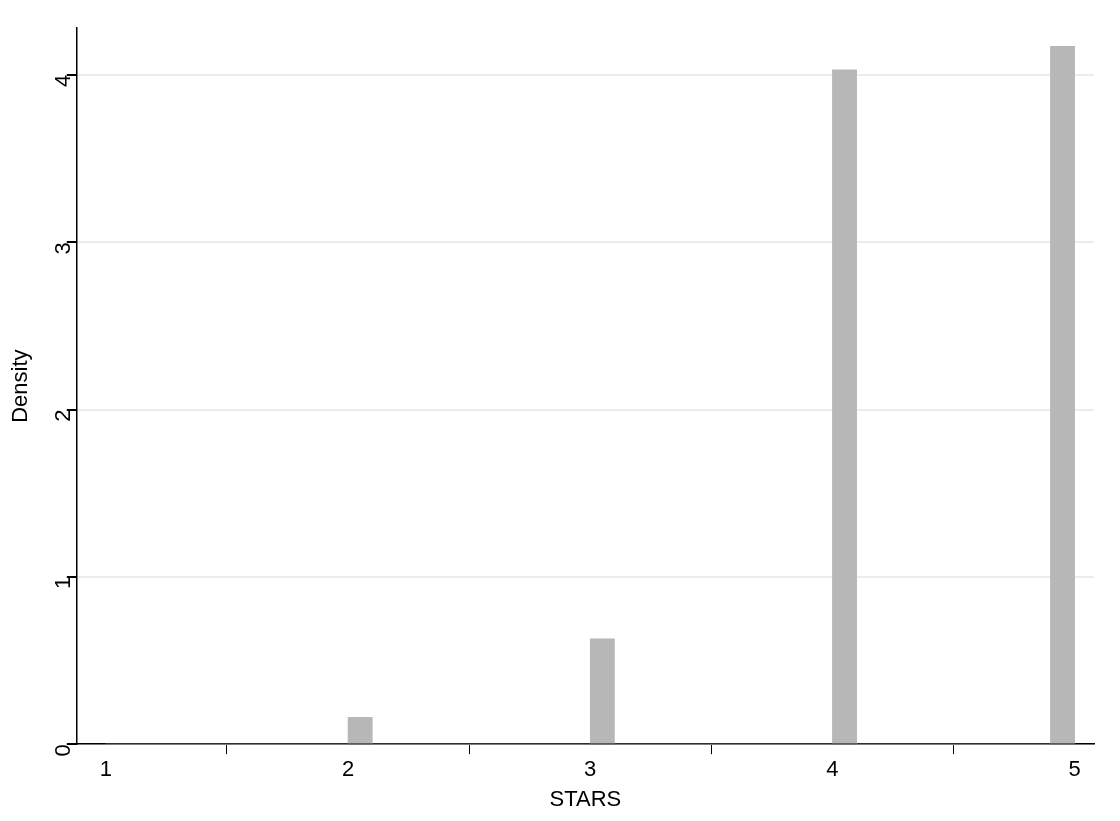  What do you see at coordinates (590, 769) in the screenshot?
I see `x-tick-label: 3` at bounding box center [590, 769].